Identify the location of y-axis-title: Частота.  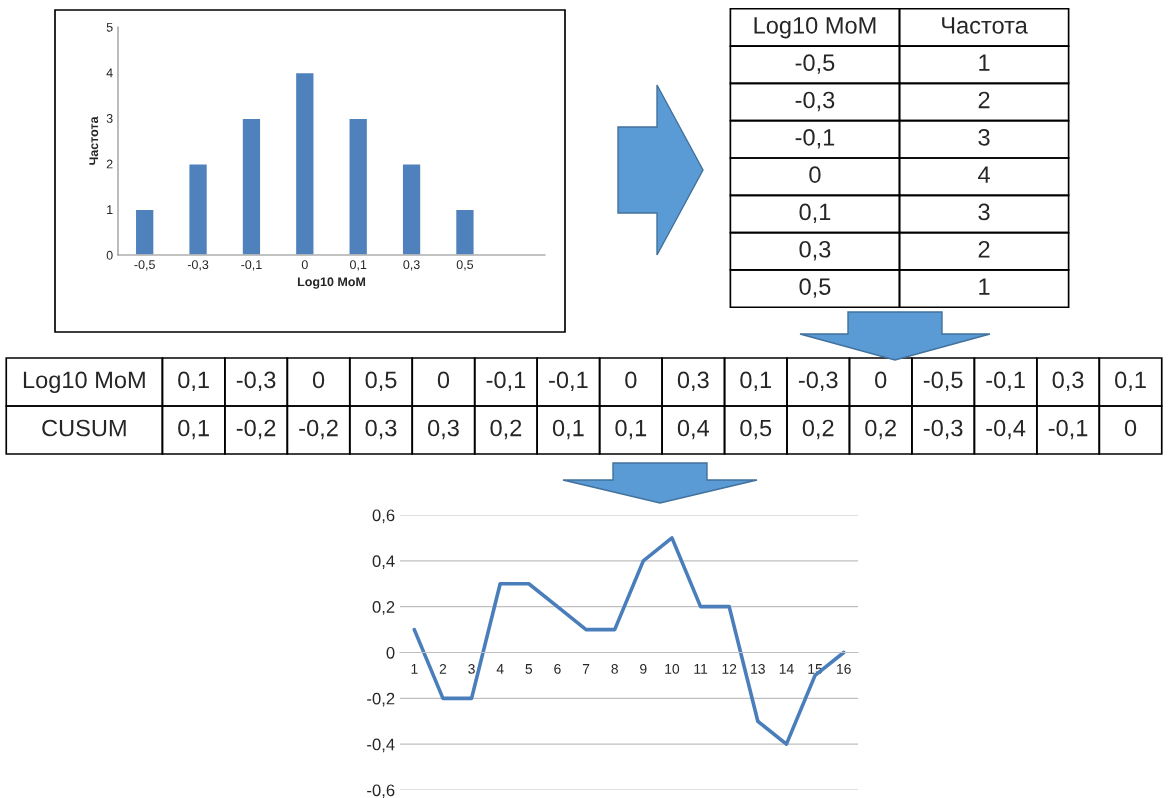
(94, 140).